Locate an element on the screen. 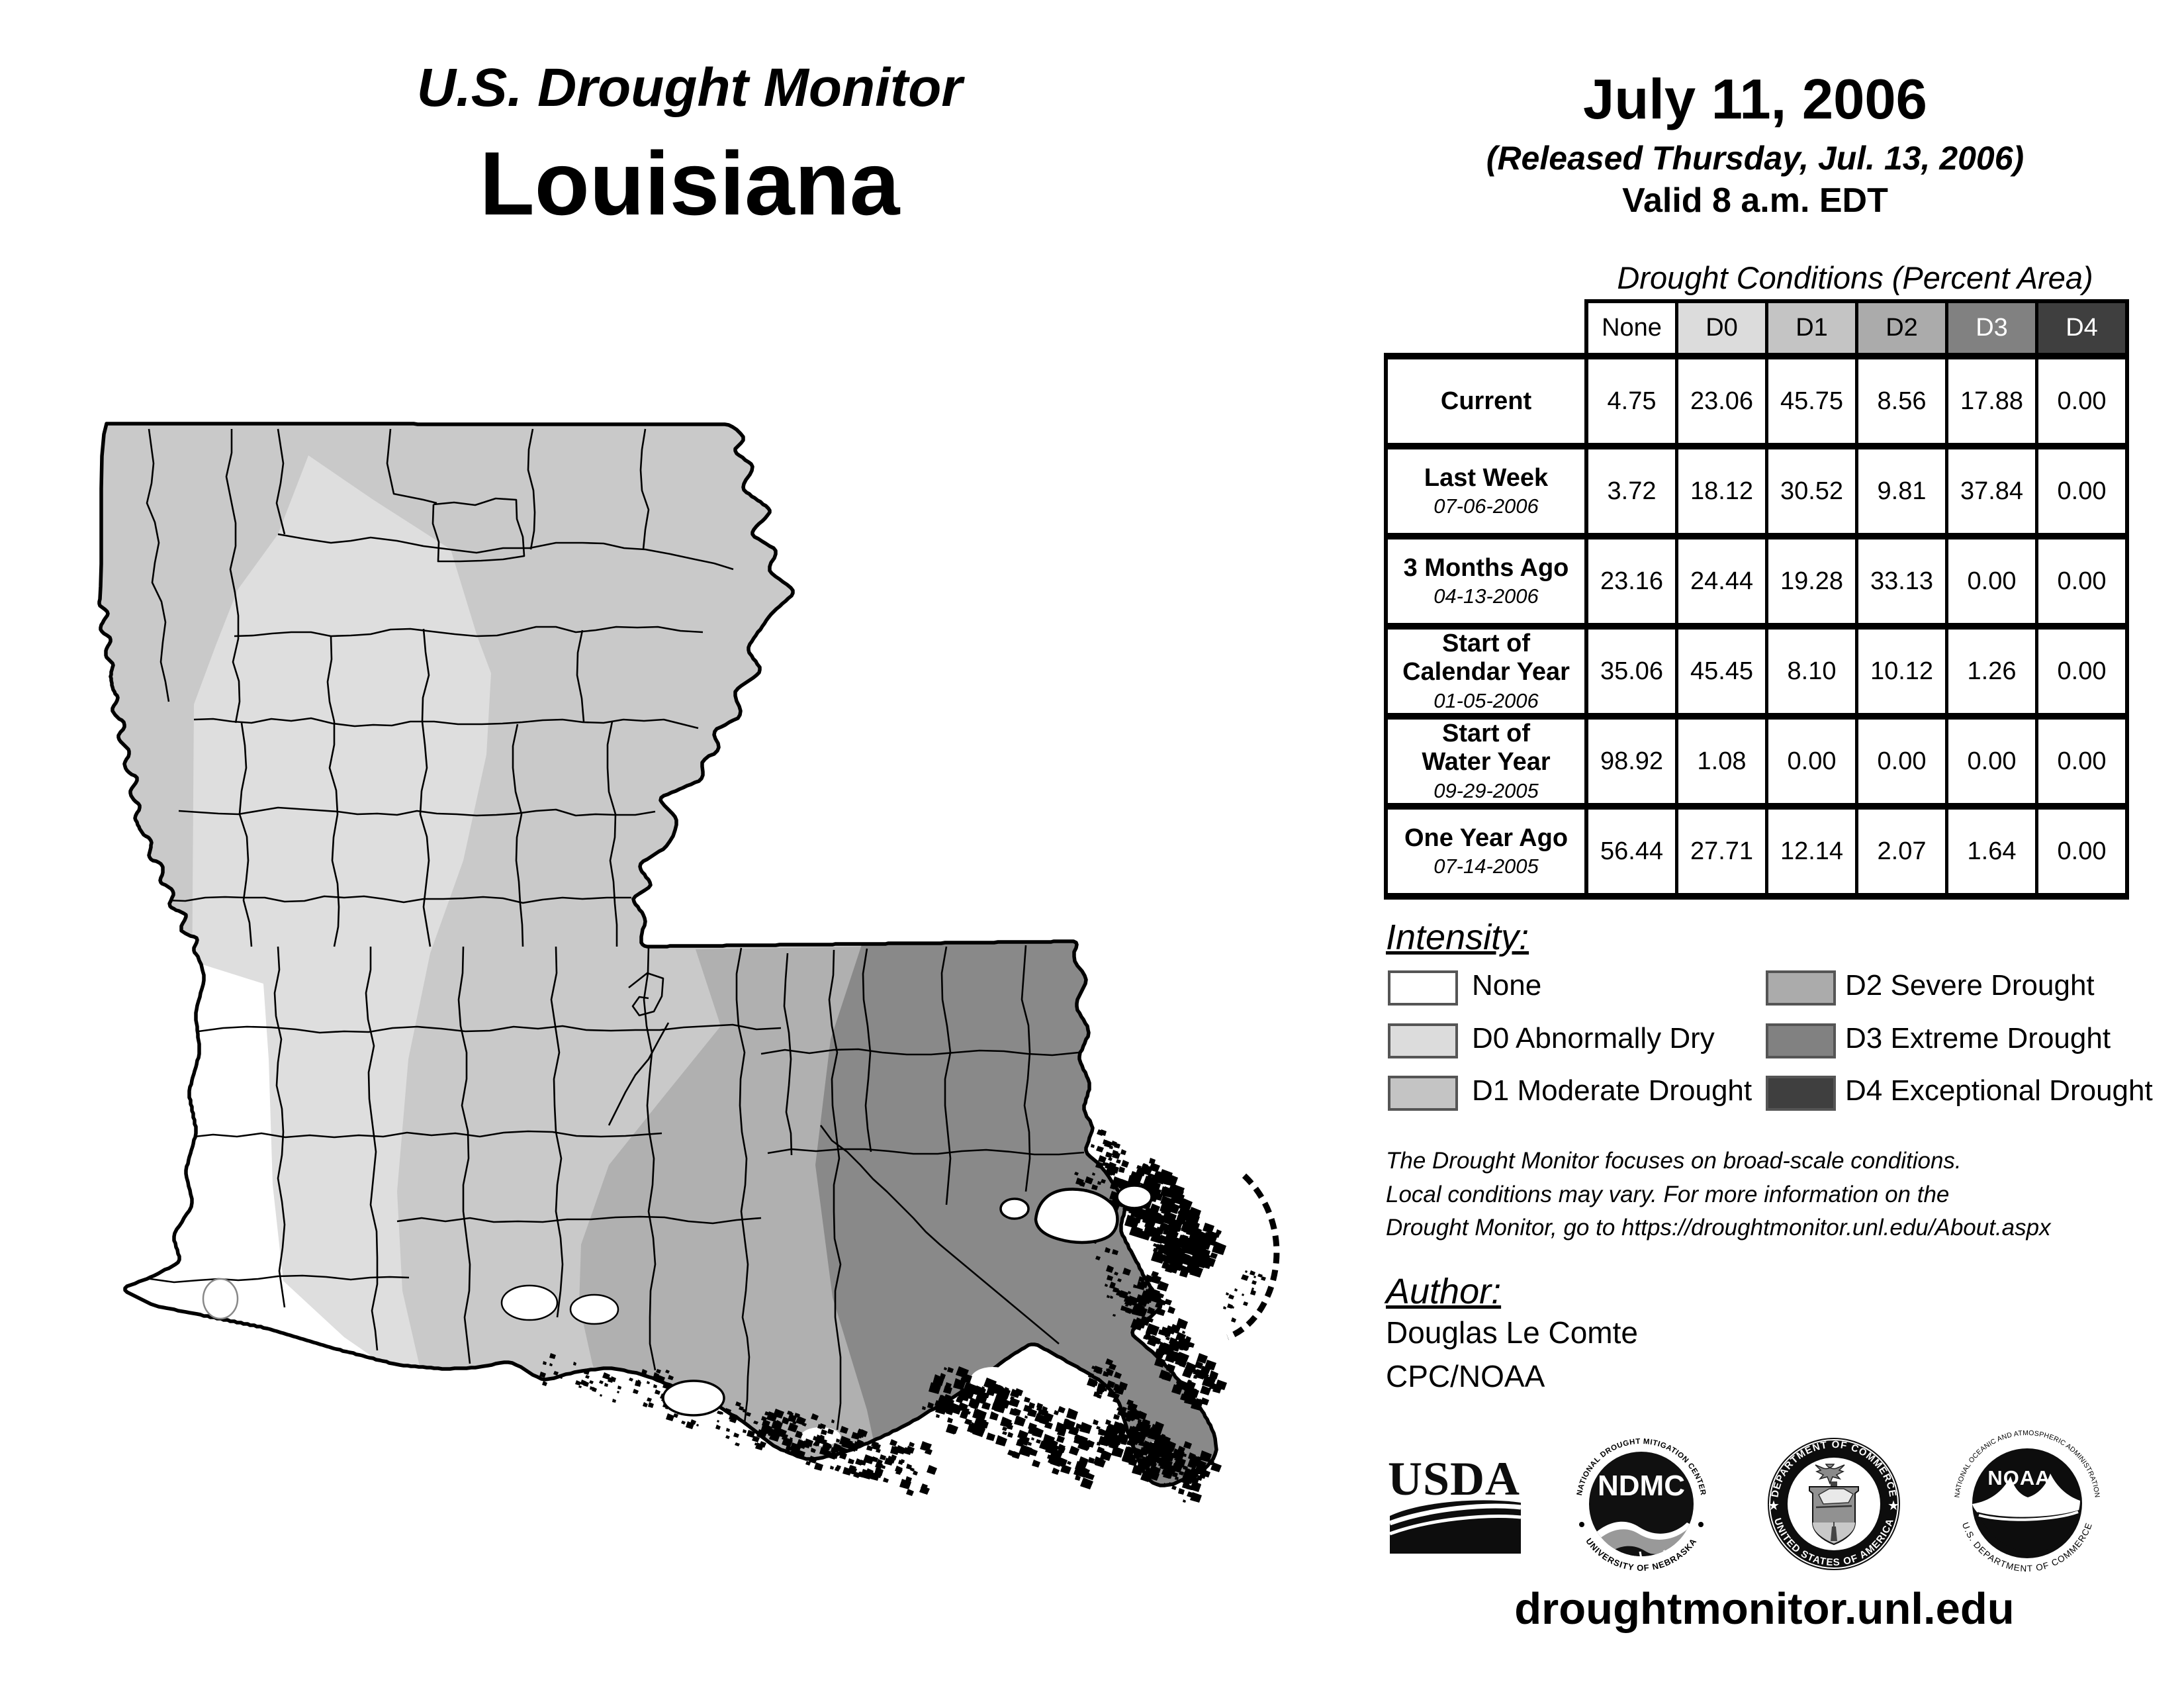  svg-text: NDMC is located at coordinates (1641, 1486).